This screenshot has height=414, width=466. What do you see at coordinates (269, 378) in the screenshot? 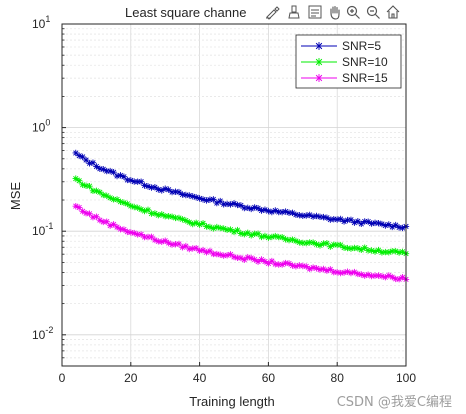
I see `x-tick-label: 60` at bounding box center [269, 378].